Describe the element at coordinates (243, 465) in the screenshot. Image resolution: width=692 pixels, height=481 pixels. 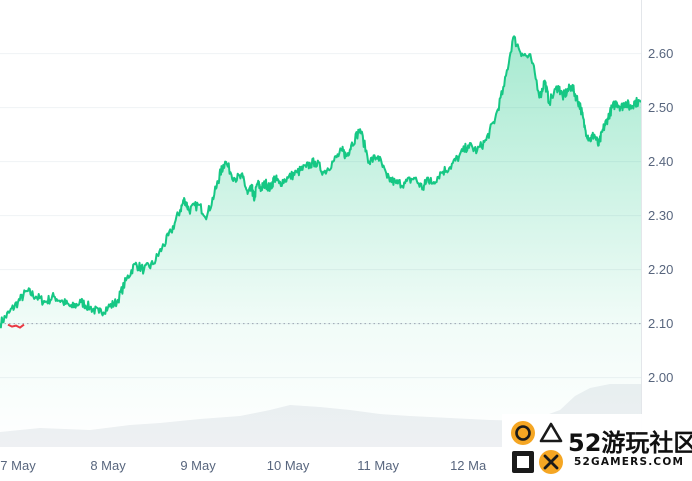
I see `x-axis-ticks: 7 May 8 May 9 May 10 May 11 May 12 Ma` at that location.